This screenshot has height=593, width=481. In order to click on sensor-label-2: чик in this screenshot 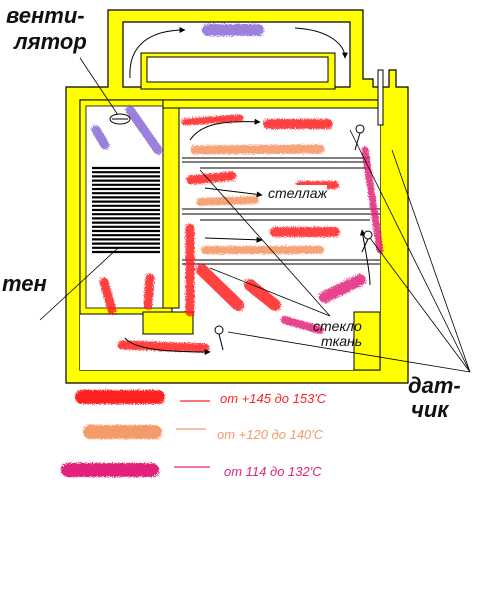, I will do `click(430, 409)`.